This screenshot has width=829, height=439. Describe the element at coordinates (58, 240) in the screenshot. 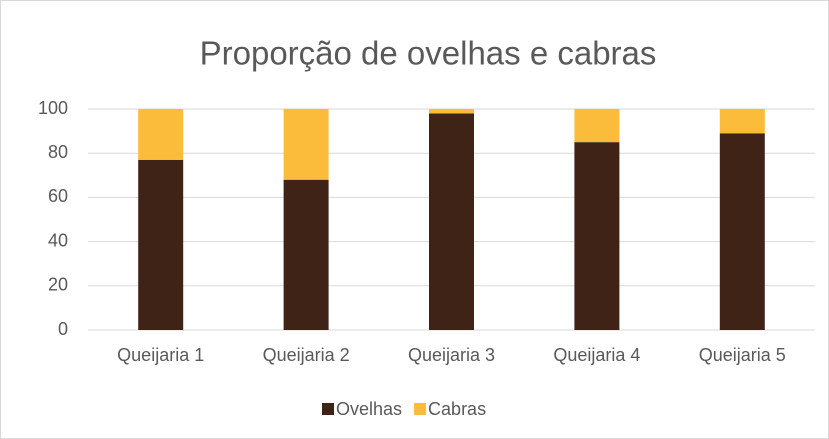

I see `y-tick-label: 40` at that location.